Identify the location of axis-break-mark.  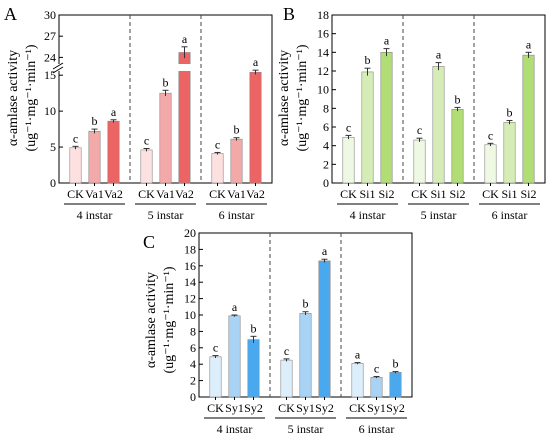
(58, 66).